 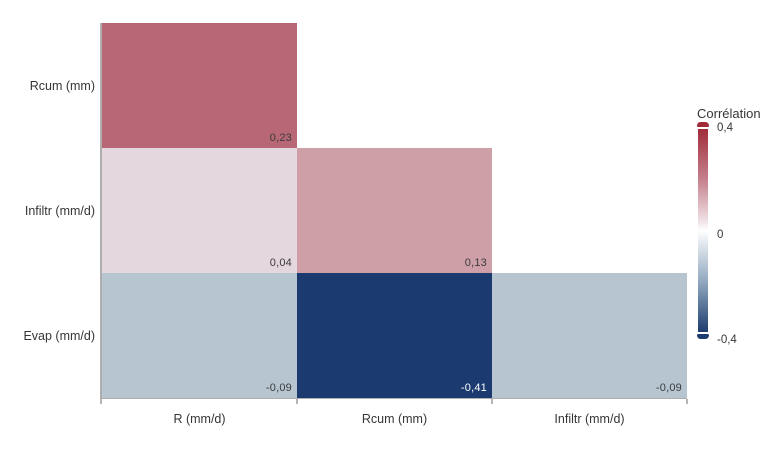 What do you see at coordinates (393, 398) in the screenshot?
I see `x-axis-line` at bounding box center [393, 398].